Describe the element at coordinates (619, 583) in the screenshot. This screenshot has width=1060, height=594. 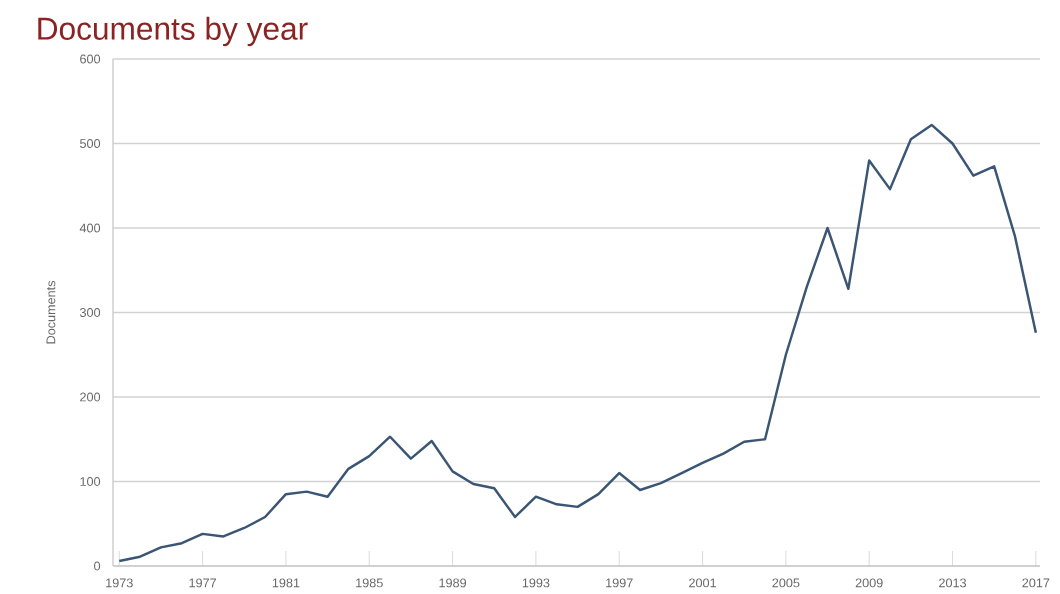
I see `x-tick-label: 1997` at that location.